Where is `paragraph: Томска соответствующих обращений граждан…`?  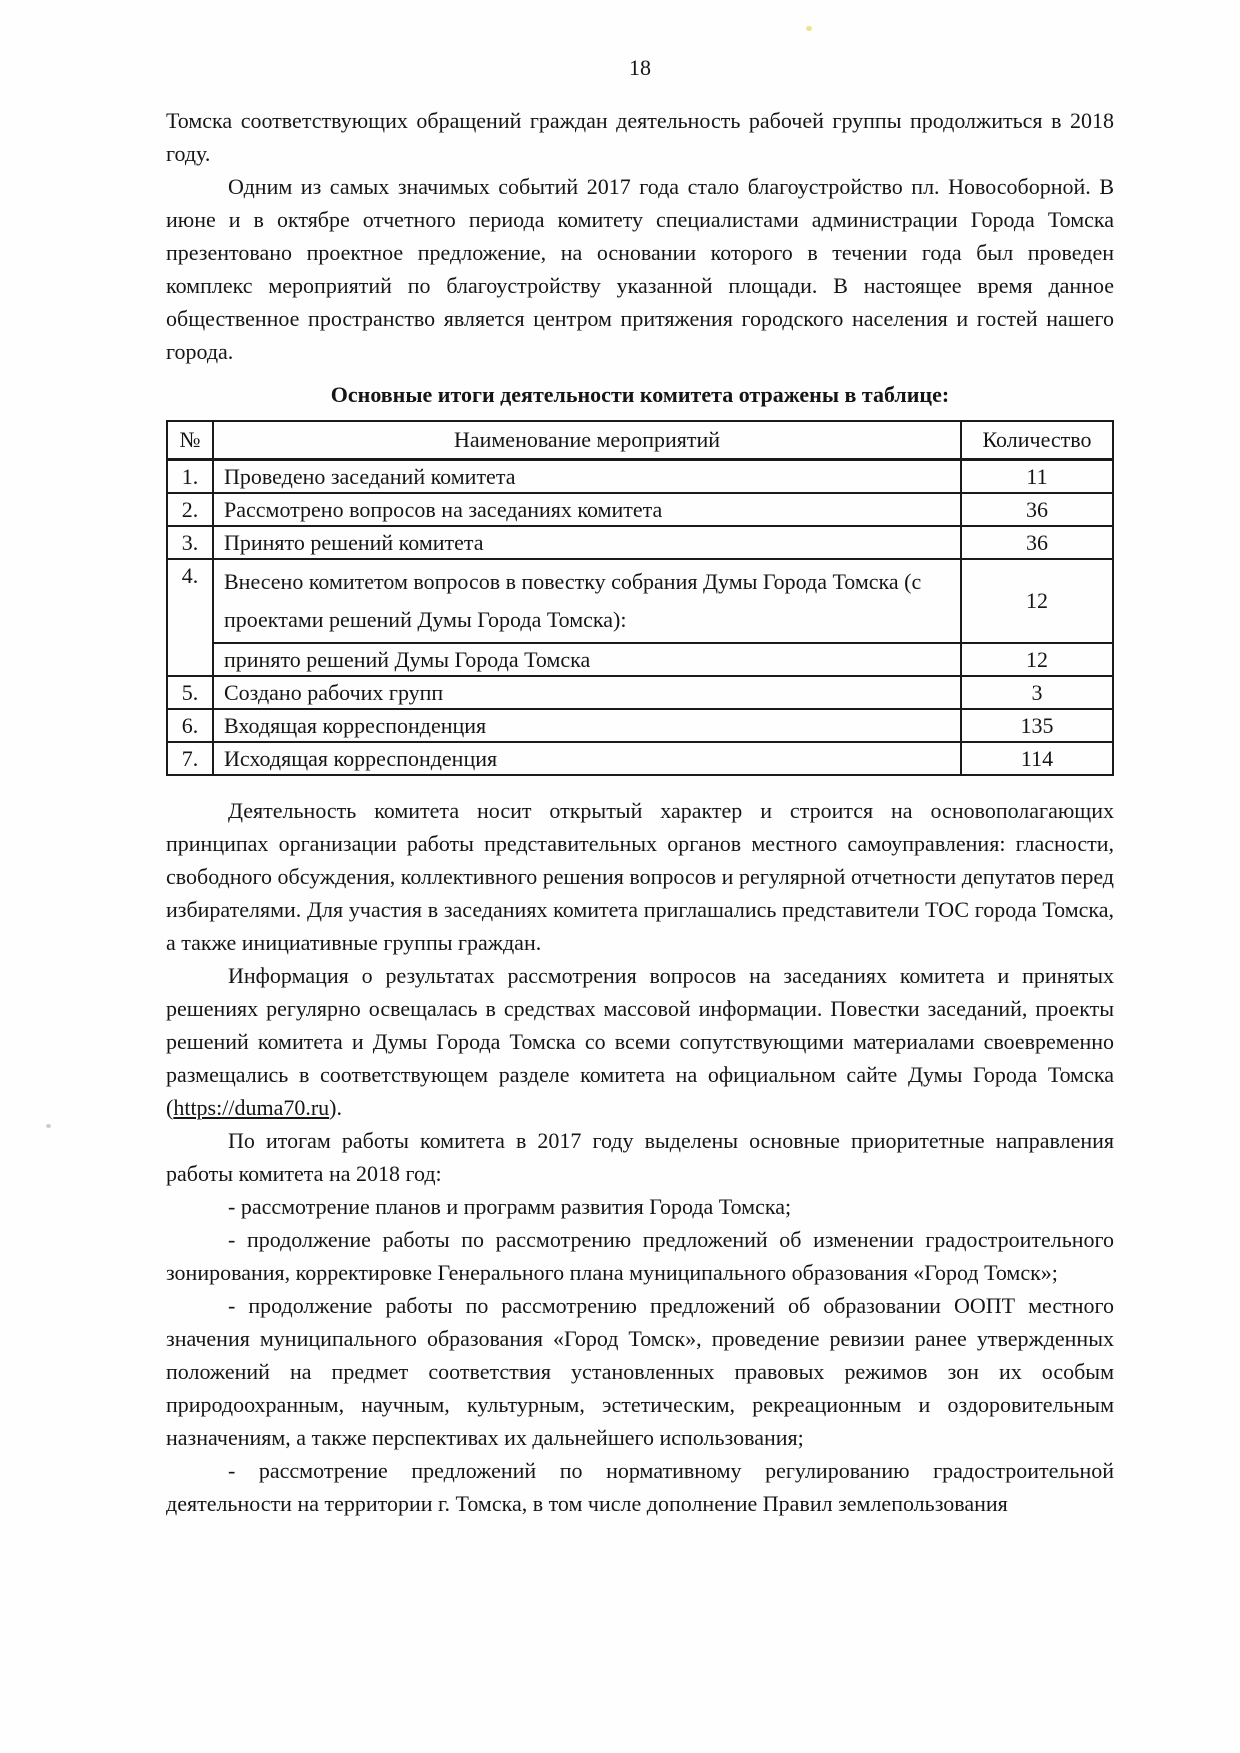 paragraph: Томска соответствующих обращений граждан… is located at coordinates (640, 137).